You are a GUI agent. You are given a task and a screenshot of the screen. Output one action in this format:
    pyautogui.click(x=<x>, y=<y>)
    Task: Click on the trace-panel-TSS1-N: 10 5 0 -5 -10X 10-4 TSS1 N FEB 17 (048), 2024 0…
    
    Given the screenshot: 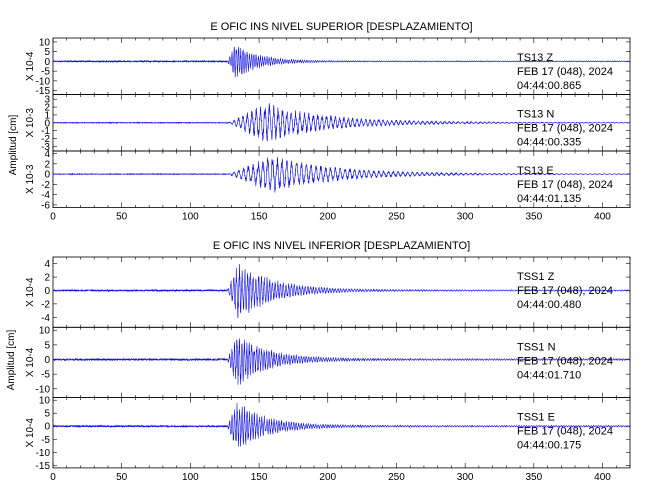 What is the action you would take?
    pyautogui.click(x=328, y=362)
    